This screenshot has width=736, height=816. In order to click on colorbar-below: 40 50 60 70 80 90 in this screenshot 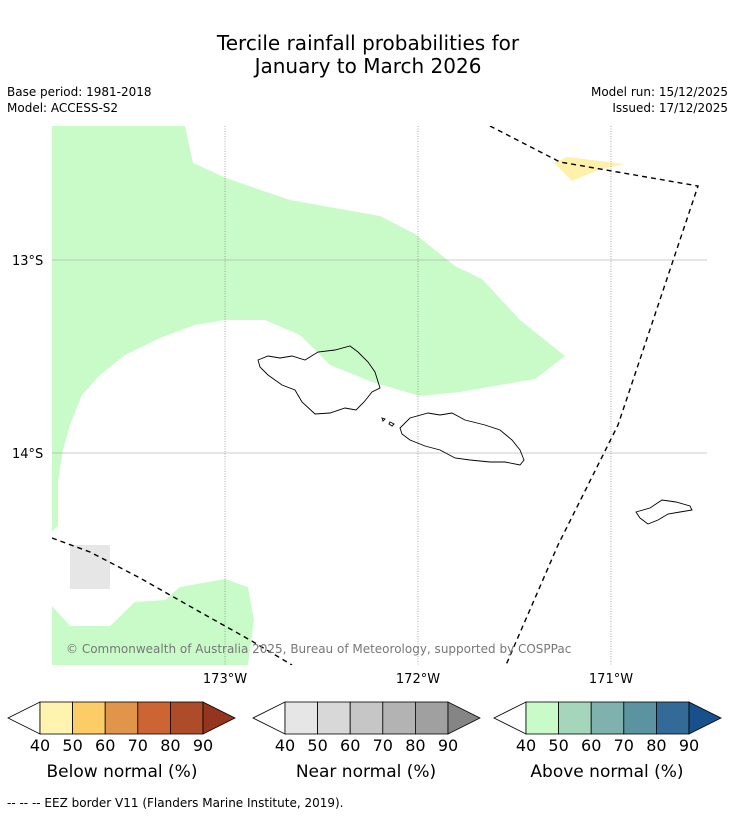, I will do `click(121, 728)`.